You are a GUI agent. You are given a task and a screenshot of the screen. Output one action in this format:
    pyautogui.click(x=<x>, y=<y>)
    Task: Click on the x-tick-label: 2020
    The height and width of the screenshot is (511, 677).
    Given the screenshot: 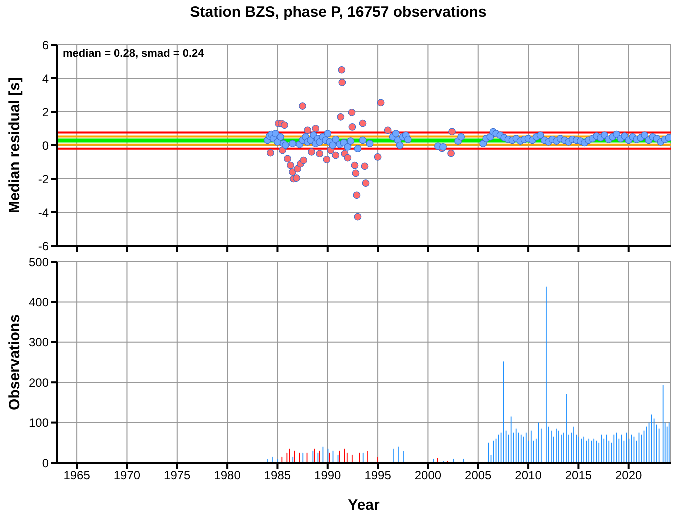 What is the action you would take?
    pyautogui.click(x=629, y=475)
    